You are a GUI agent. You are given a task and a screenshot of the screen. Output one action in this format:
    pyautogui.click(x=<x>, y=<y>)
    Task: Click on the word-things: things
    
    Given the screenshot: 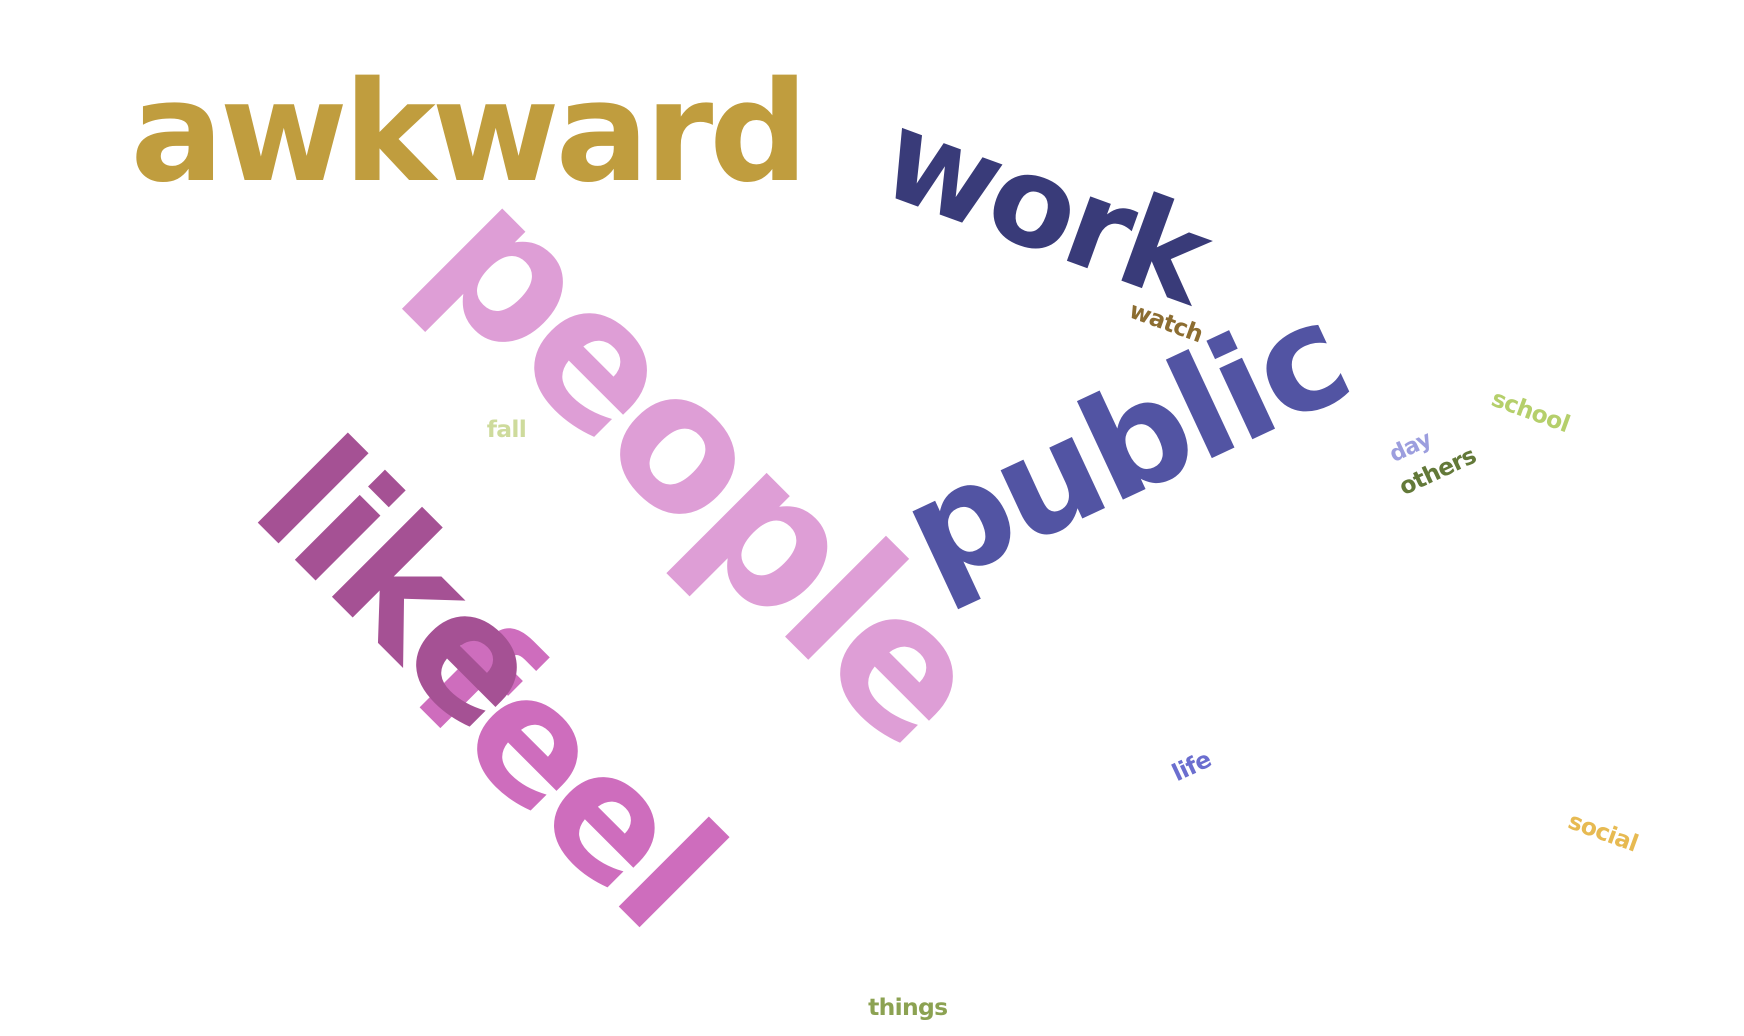 What is the action you would take?
    pyautogui.click(x=908, y=1006)
    